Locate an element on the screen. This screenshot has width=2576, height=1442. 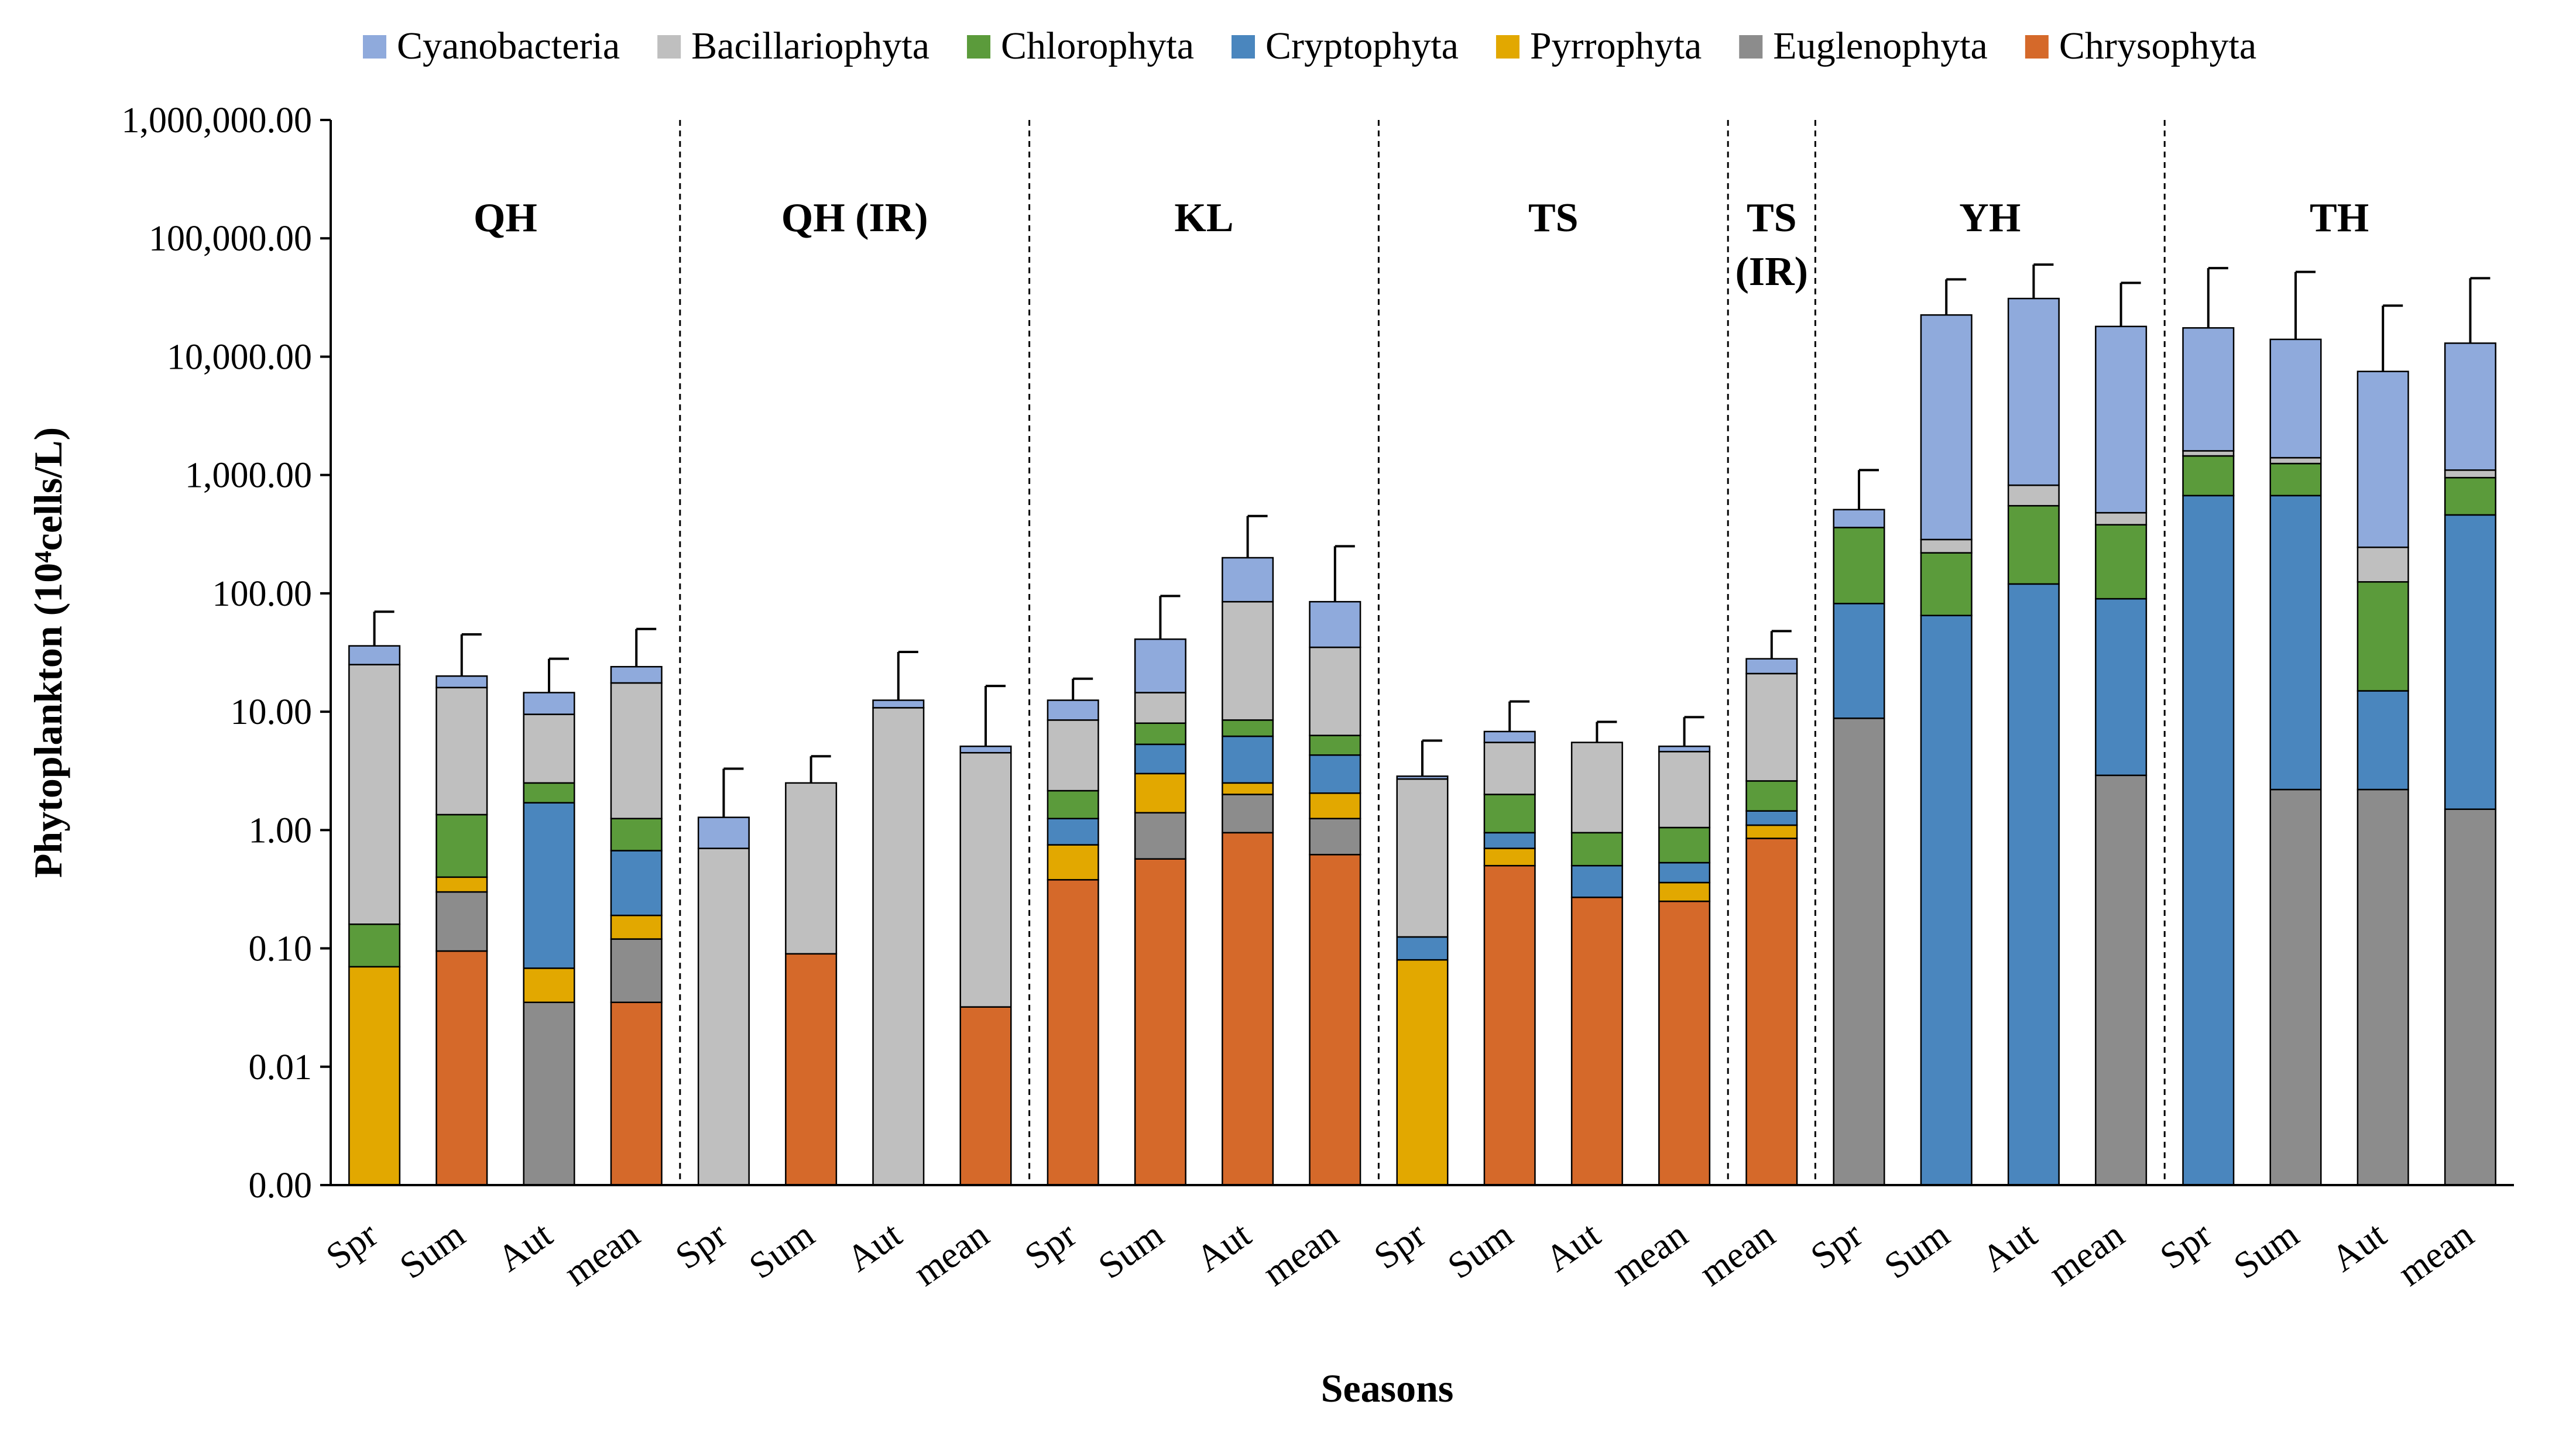
y-tick-label: 10.00 is located at coordinates (272, 712).